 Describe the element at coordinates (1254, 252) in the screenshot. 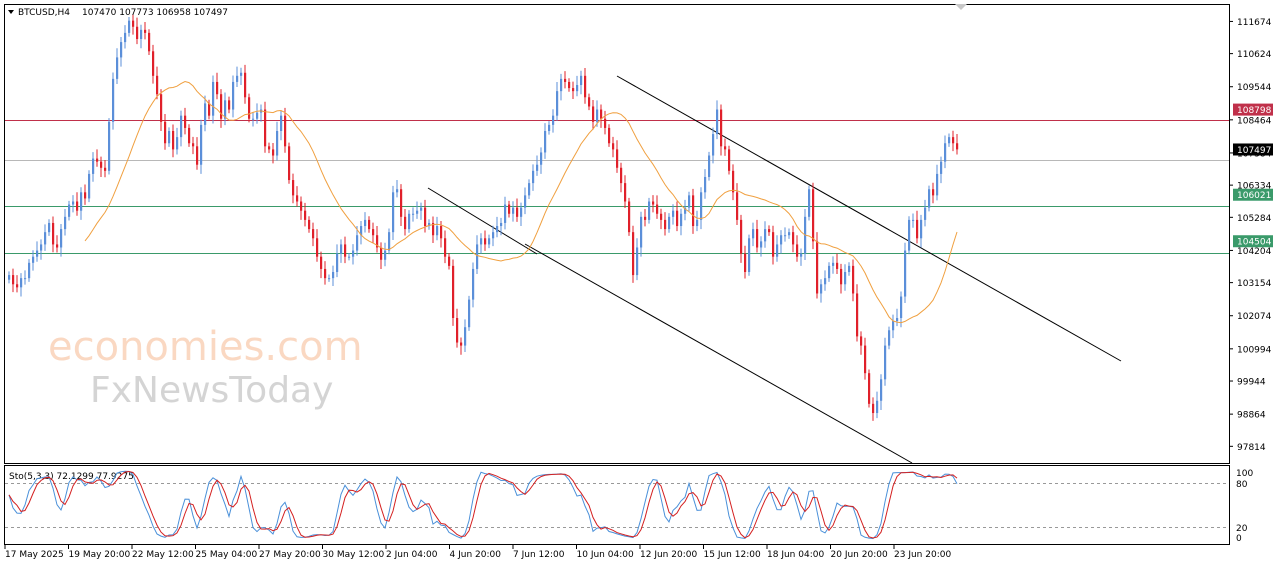

I see `price-tick-label: 104204` at that location.